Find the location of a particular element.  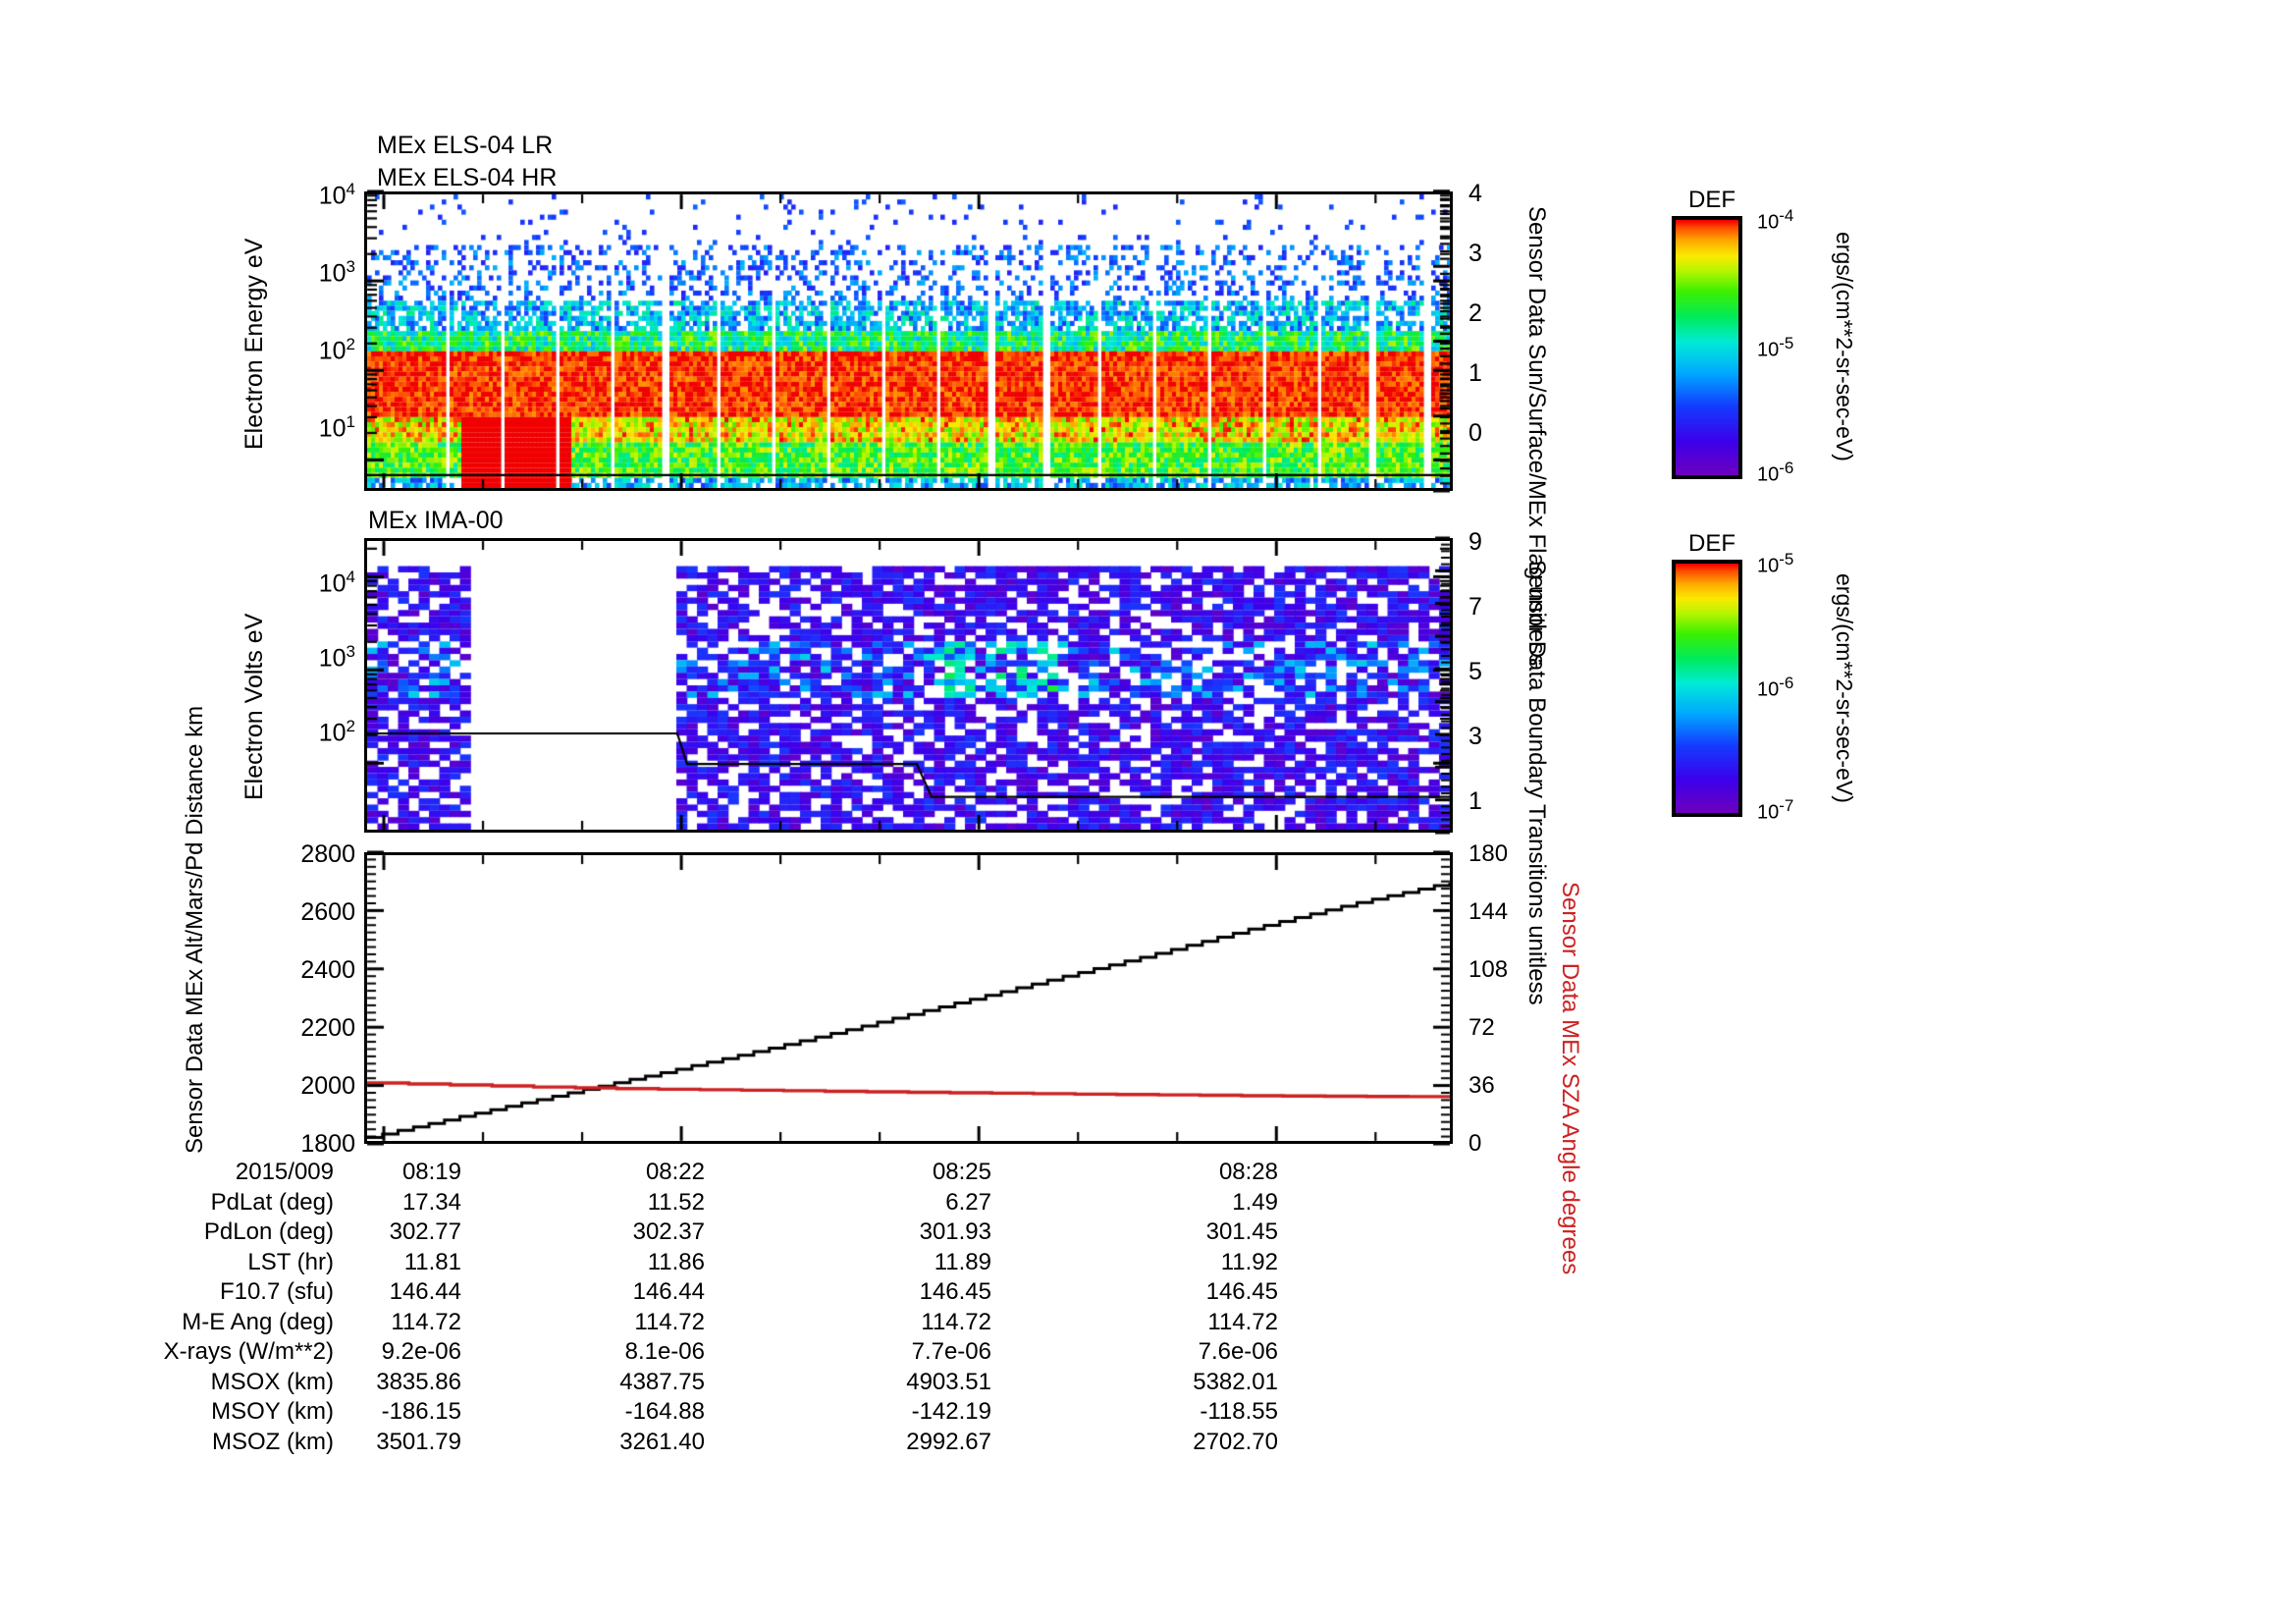

panel-ima-ytick-3: 10³ is located at coordinates (336, 657).